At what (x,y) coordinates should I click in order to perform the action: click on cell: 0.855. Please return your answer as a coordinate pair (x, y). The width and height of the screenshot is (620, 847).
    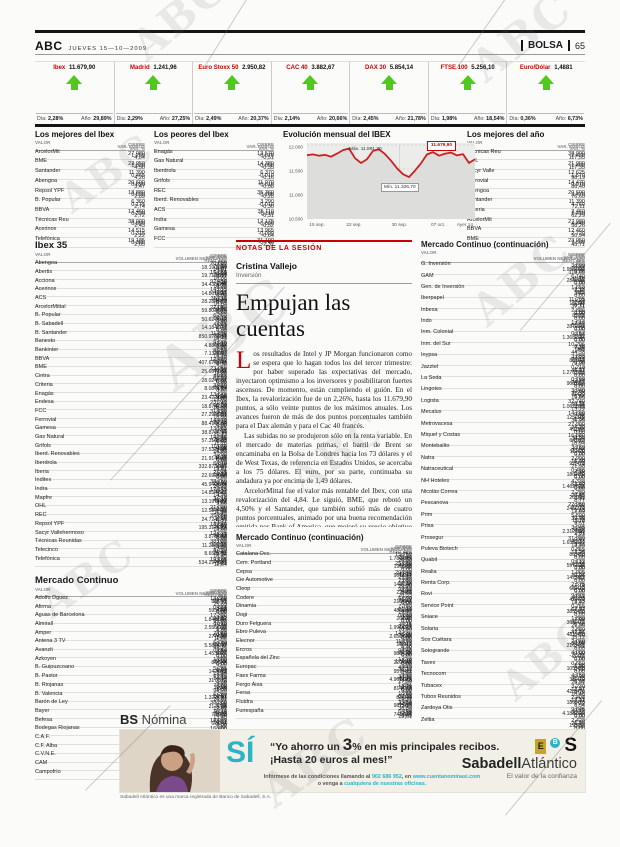
    Looking at the image, I should click on (578, 550).